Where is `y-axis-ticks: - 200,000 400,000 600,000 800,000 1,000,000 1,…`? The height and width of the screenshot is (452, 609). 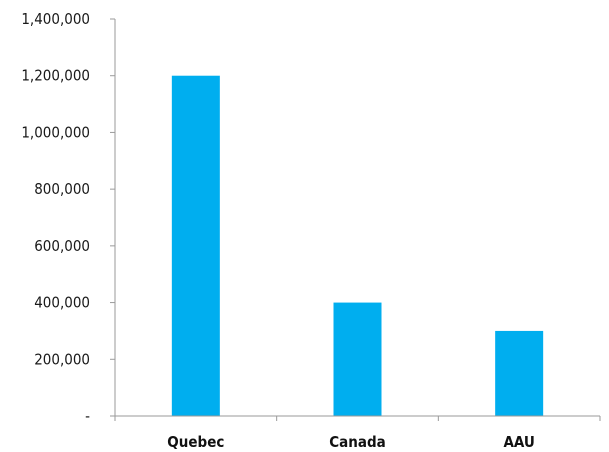 y-axis-ticks: - 200,000 400,000 600,000 800,000 1,000,000 1,… is located at coordinates (68, 217).